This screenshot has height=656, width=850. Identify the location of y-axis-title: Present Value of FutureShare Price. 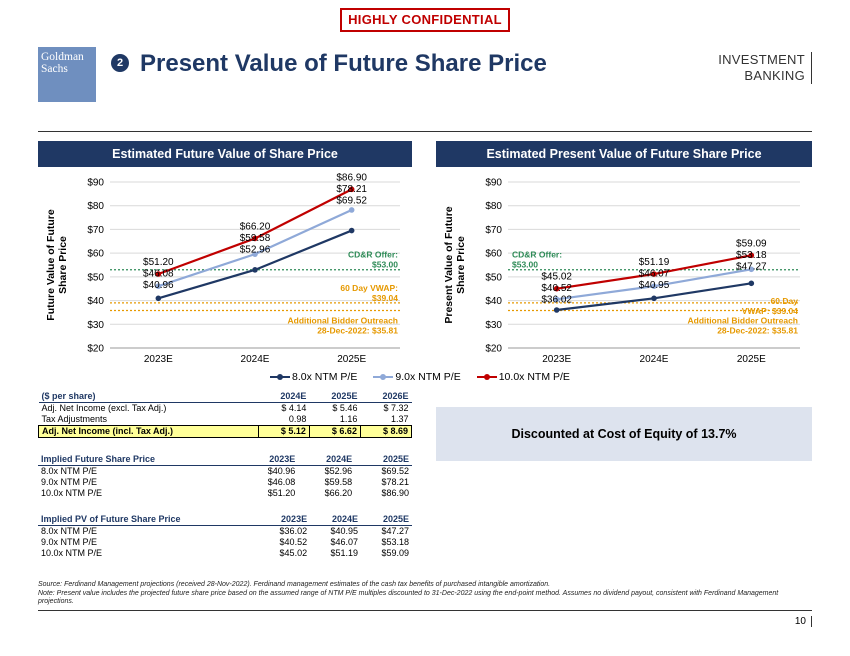
(455, 264).